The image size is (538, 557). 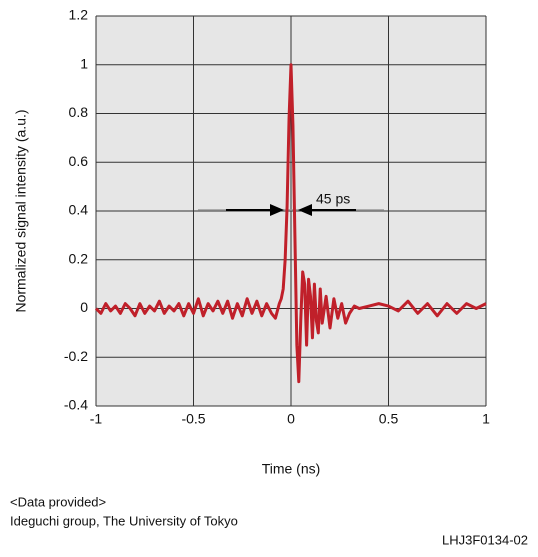 What do you see at coordinates (291, 419) in the screenshot?
I see `x-tick-label: 0` at bounding box center [291, 419].